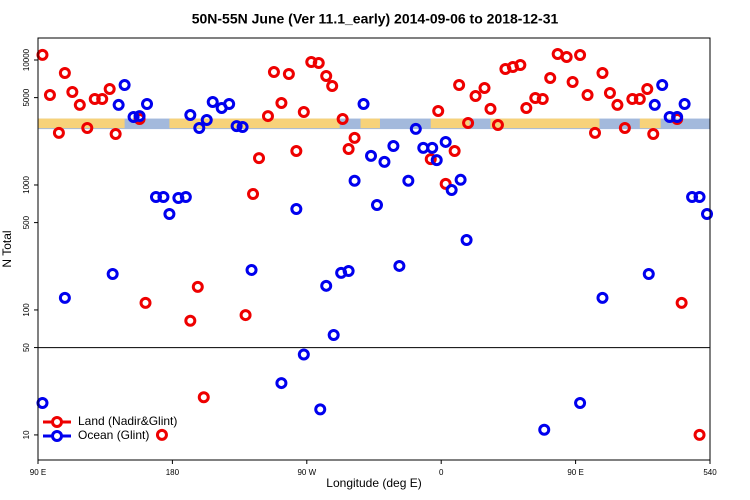 The image size is (750, 500). What do you see at coordinates (38, 472) in the screenshot?
I see `x-tick-label: 90 E` at bounding box center [38, 472].